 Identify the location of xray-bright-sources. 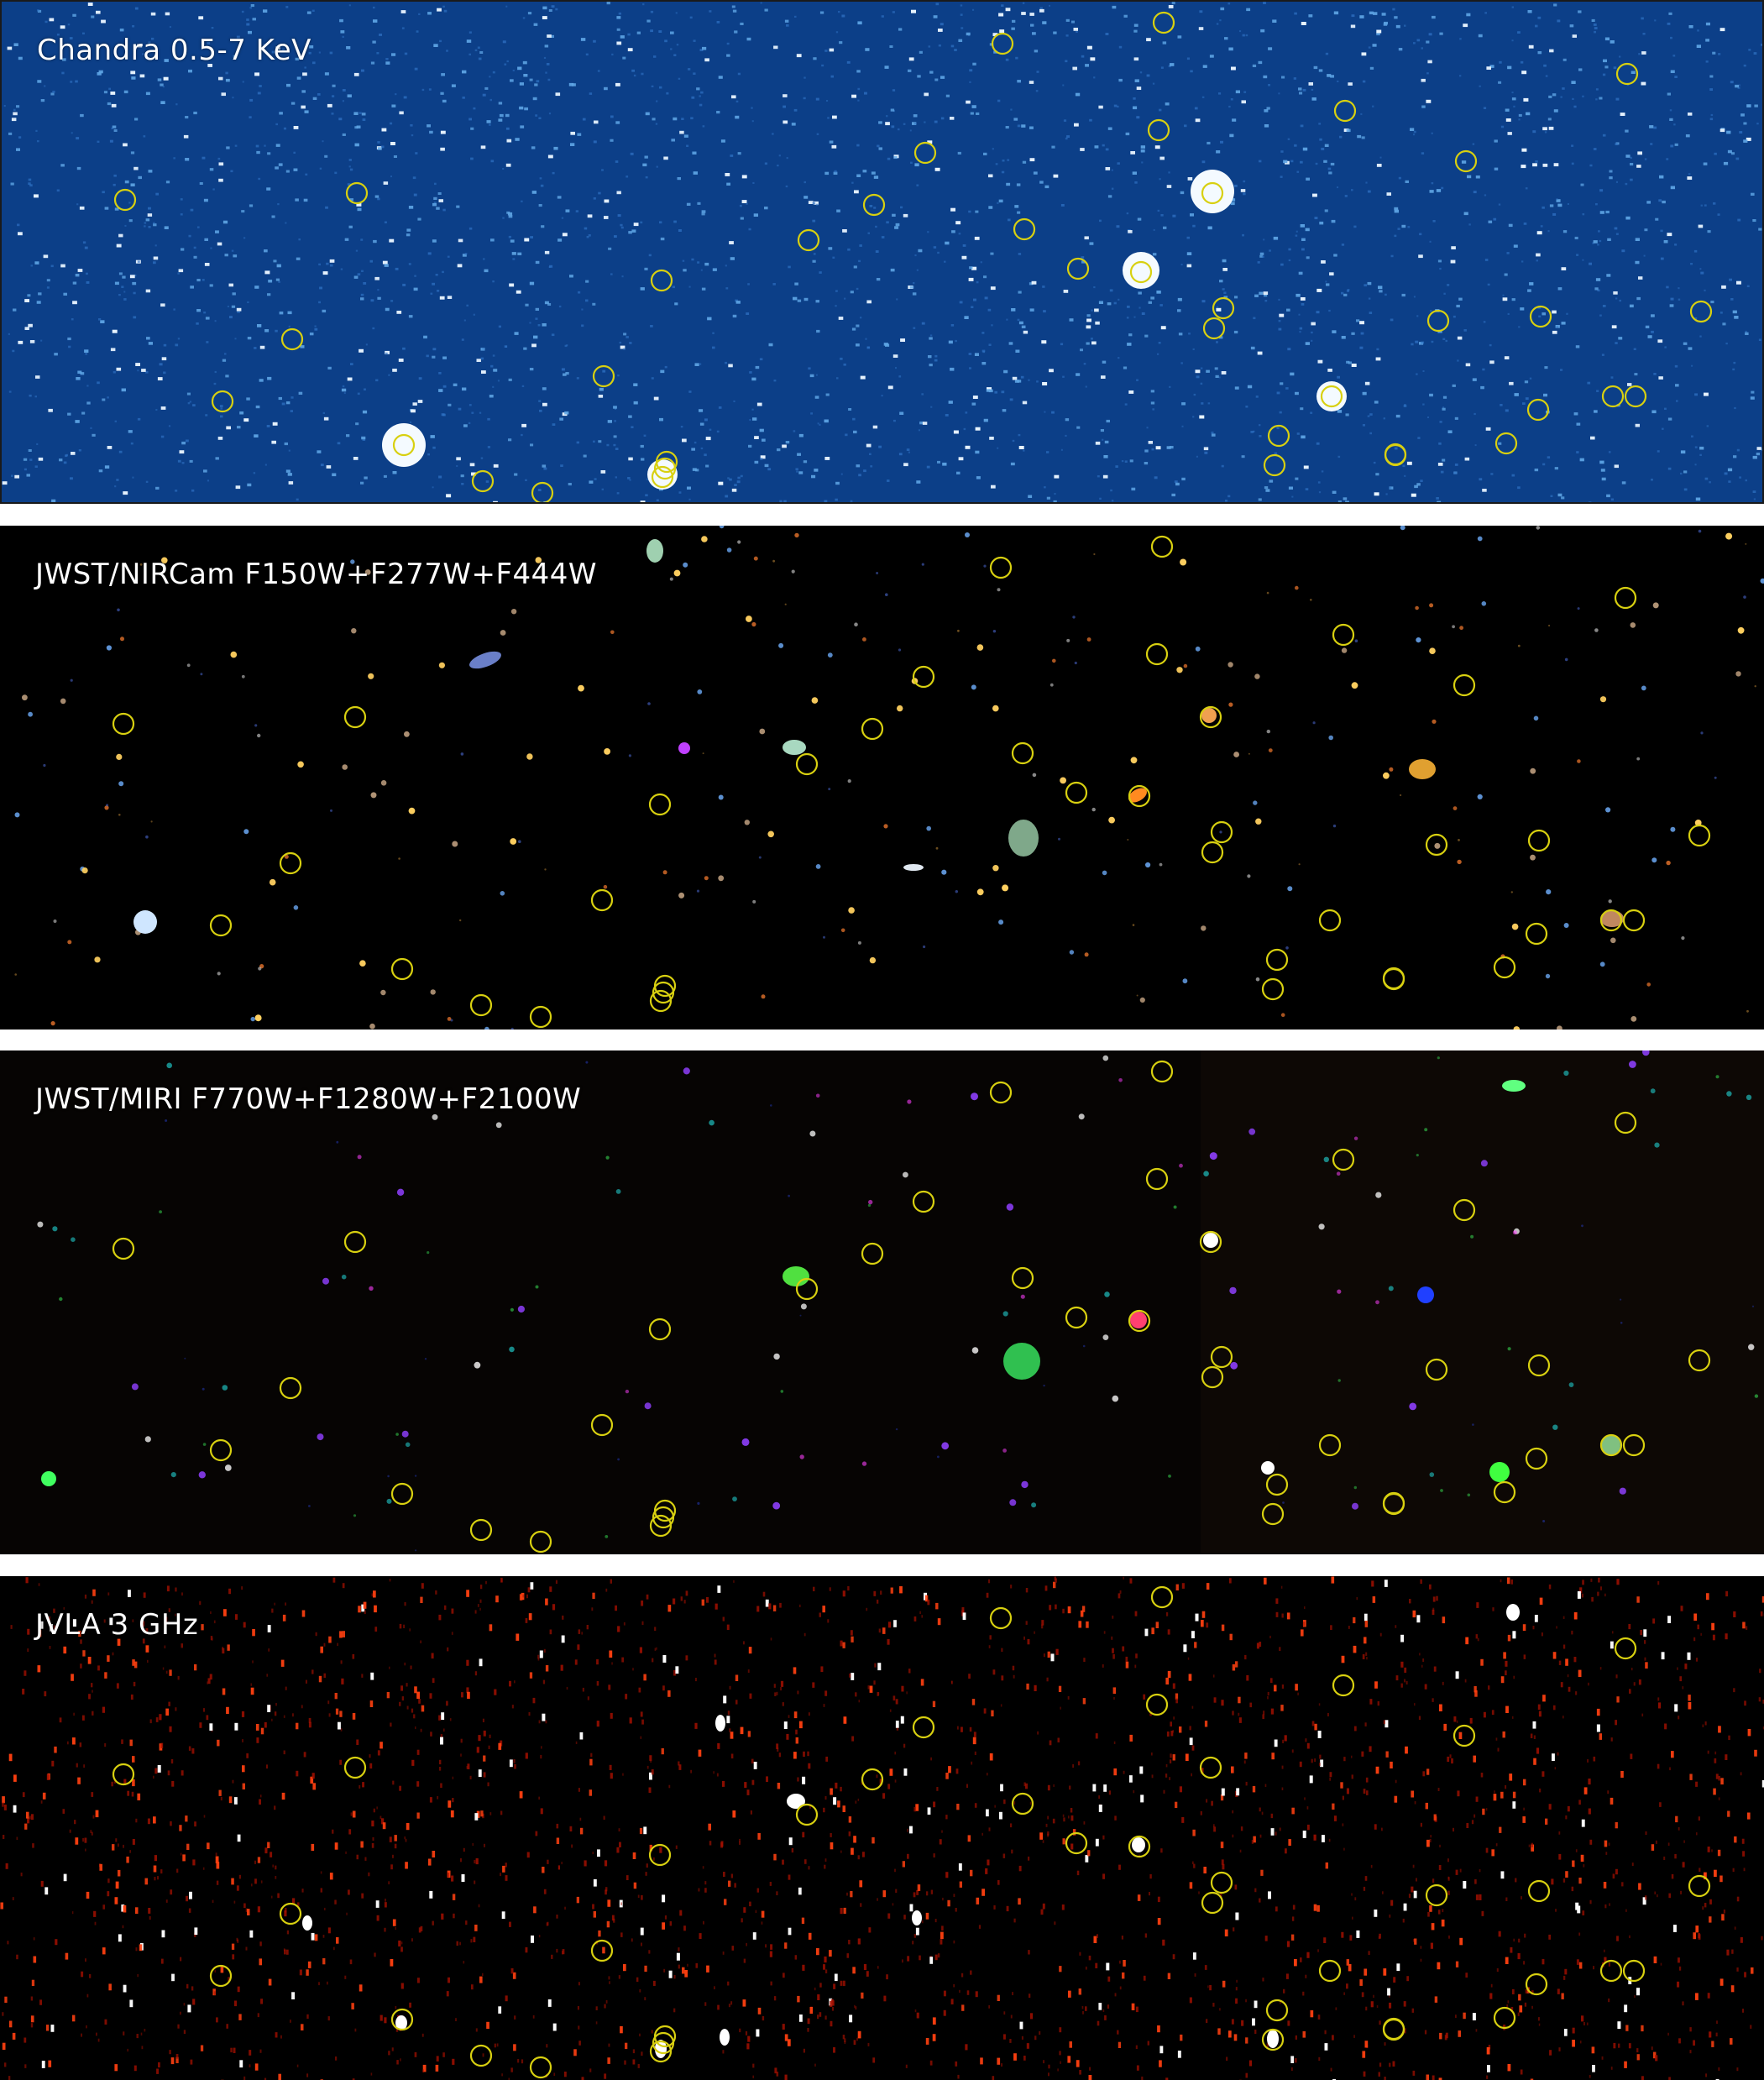
(864, 330).